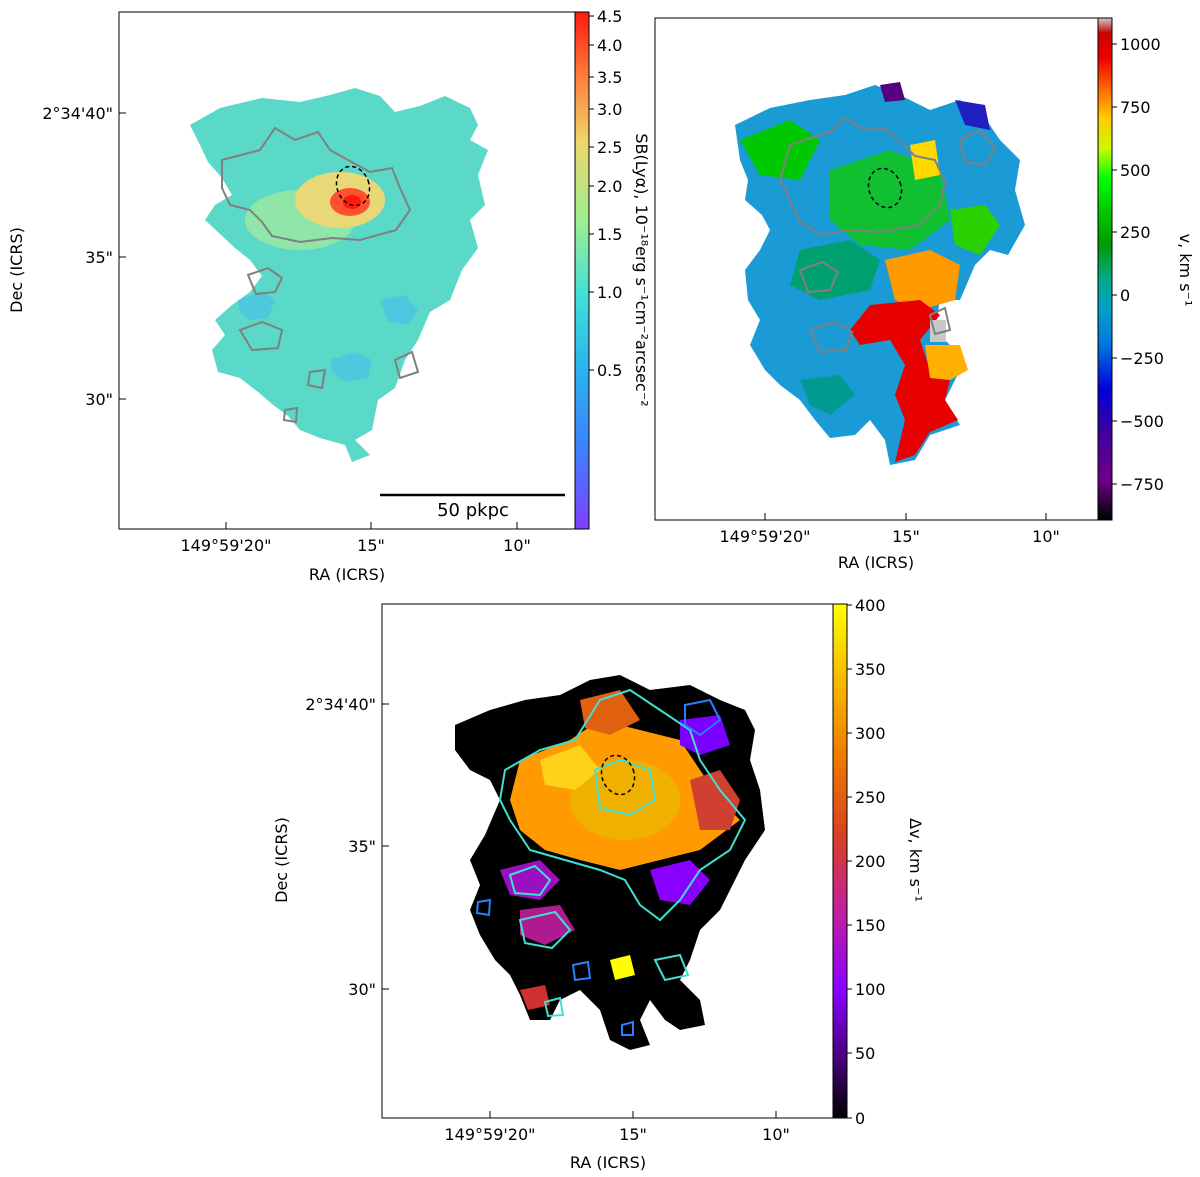 This screenshot has height=1177, width=1200. What do you see at coordinates (347, 847) in the screenshot?
I see `y-ticks-dv: 2°34'40" 35" 30"` at bounding box center [347, 847].